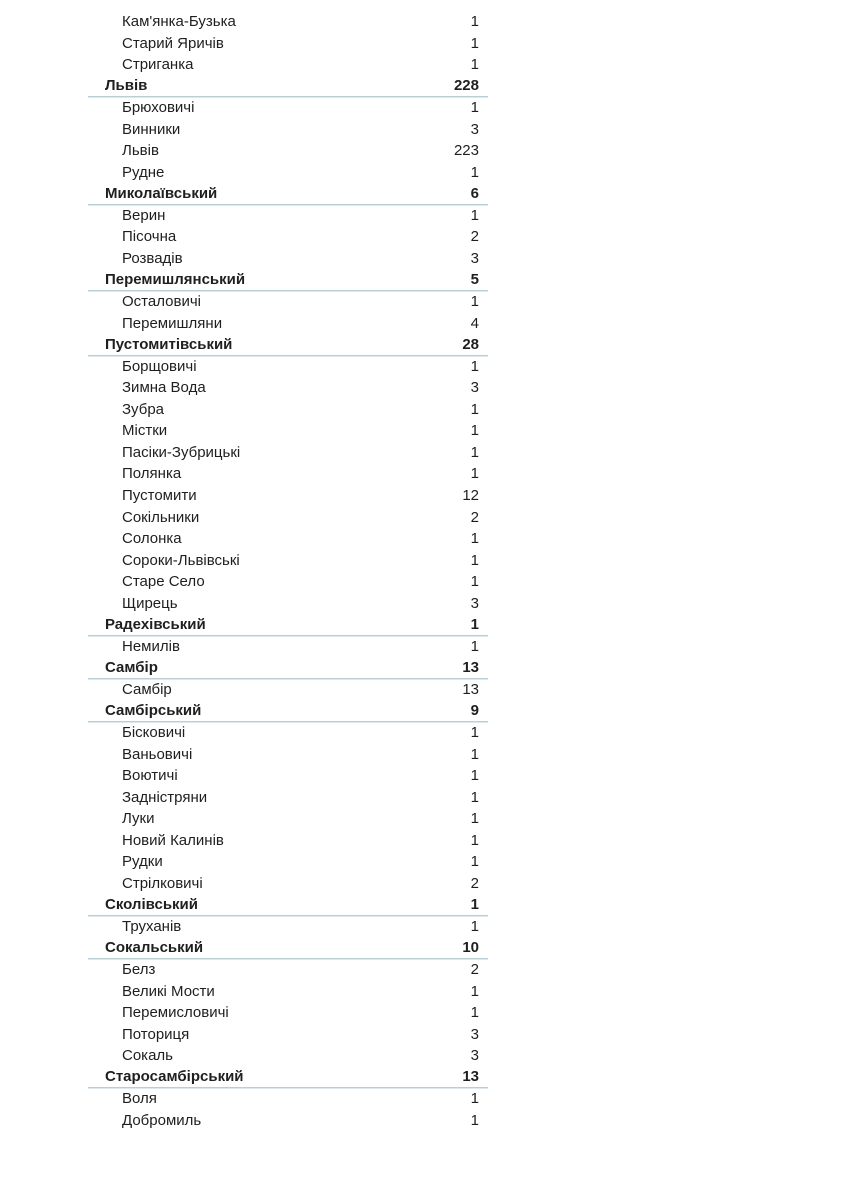 This screenshot has width=849, height=1200. I want to click on table-row: Щирець 3, so click(288, 604).